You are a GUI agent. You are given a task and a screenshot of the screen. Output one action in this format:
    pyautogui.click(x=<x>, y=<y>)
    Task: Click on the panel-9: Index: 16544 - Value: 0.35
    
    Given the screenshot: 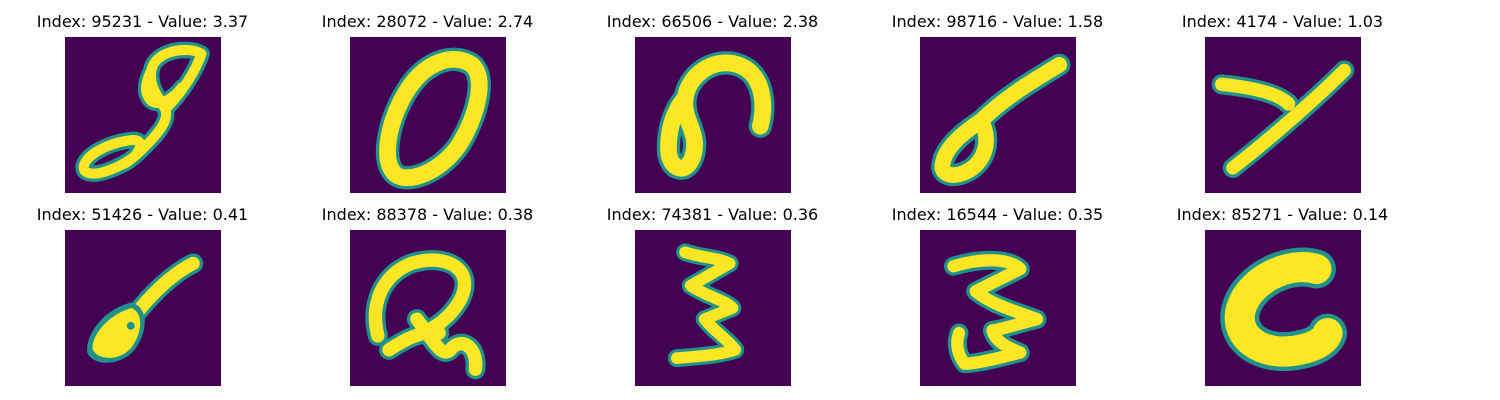 What is the action you would take?
    pyautogui.click(x=997, y=289)
    